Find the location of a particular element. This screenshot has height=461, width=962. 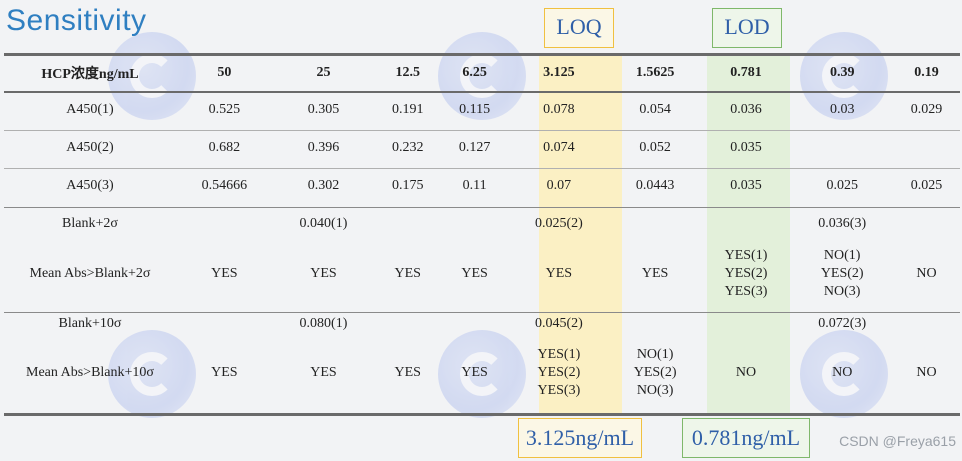

table-cell-multiline: YES(1) YES(2) YES(3) is located at coordinates (559, 373).